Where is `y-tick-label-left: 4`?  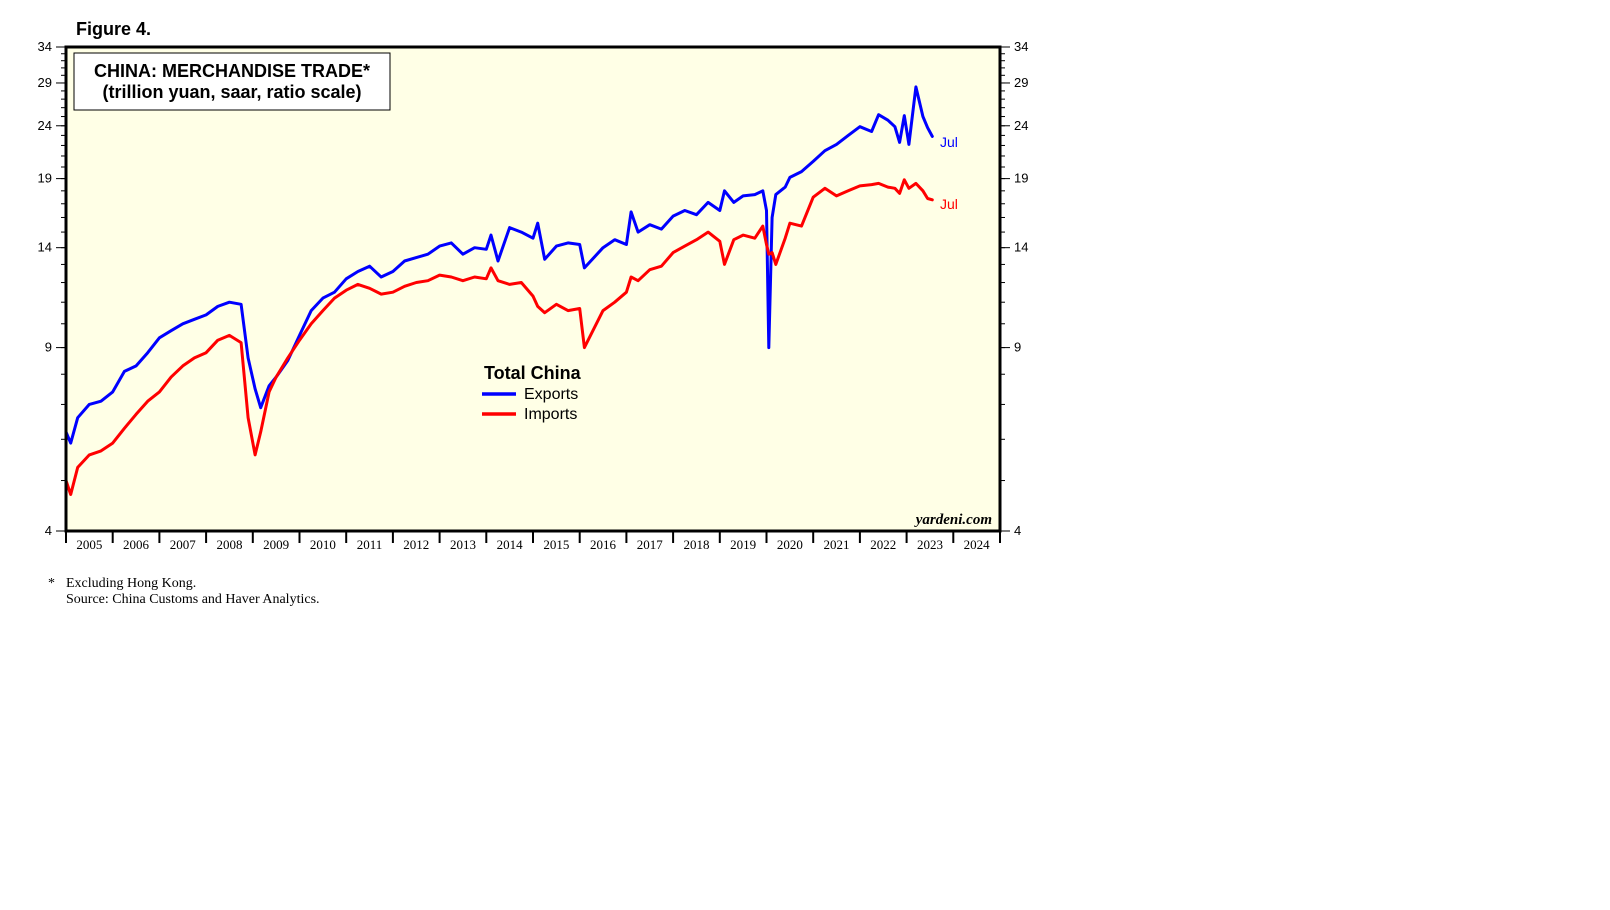
y-tick-label-left: 4 is located at coordinates (48, 530).